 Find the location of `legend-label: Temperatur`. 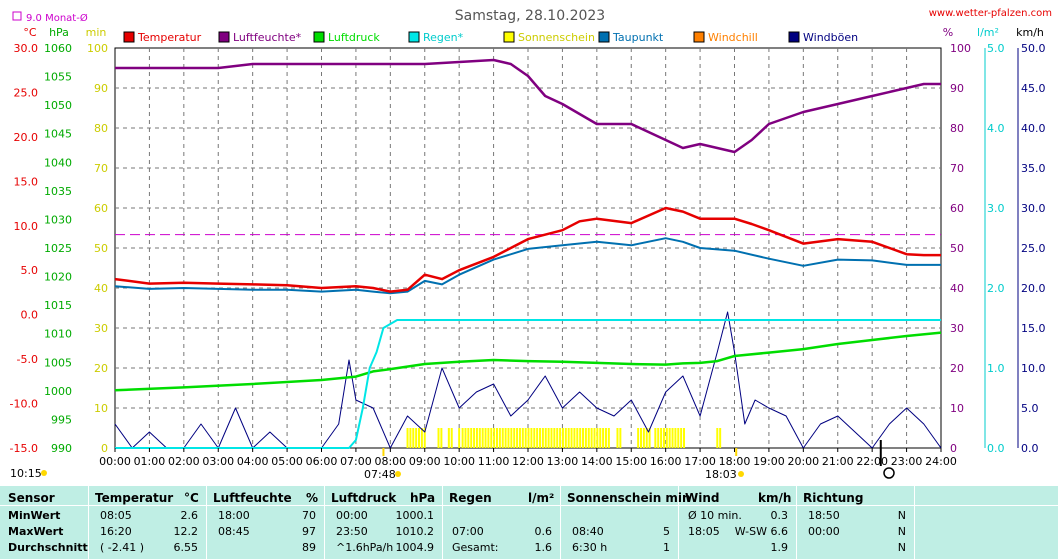

legend-label: Temperatur is located at coordinates (169, 37).